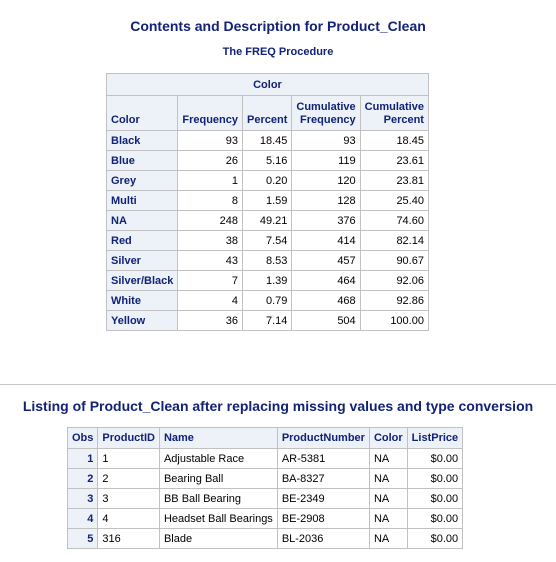 Image resolution: width=556 pixels, height=562 pixels. What do you see at coordinates (142, 300) in the screenshot?
I see `freq-row-color: White` at bounding box center [142, 300].